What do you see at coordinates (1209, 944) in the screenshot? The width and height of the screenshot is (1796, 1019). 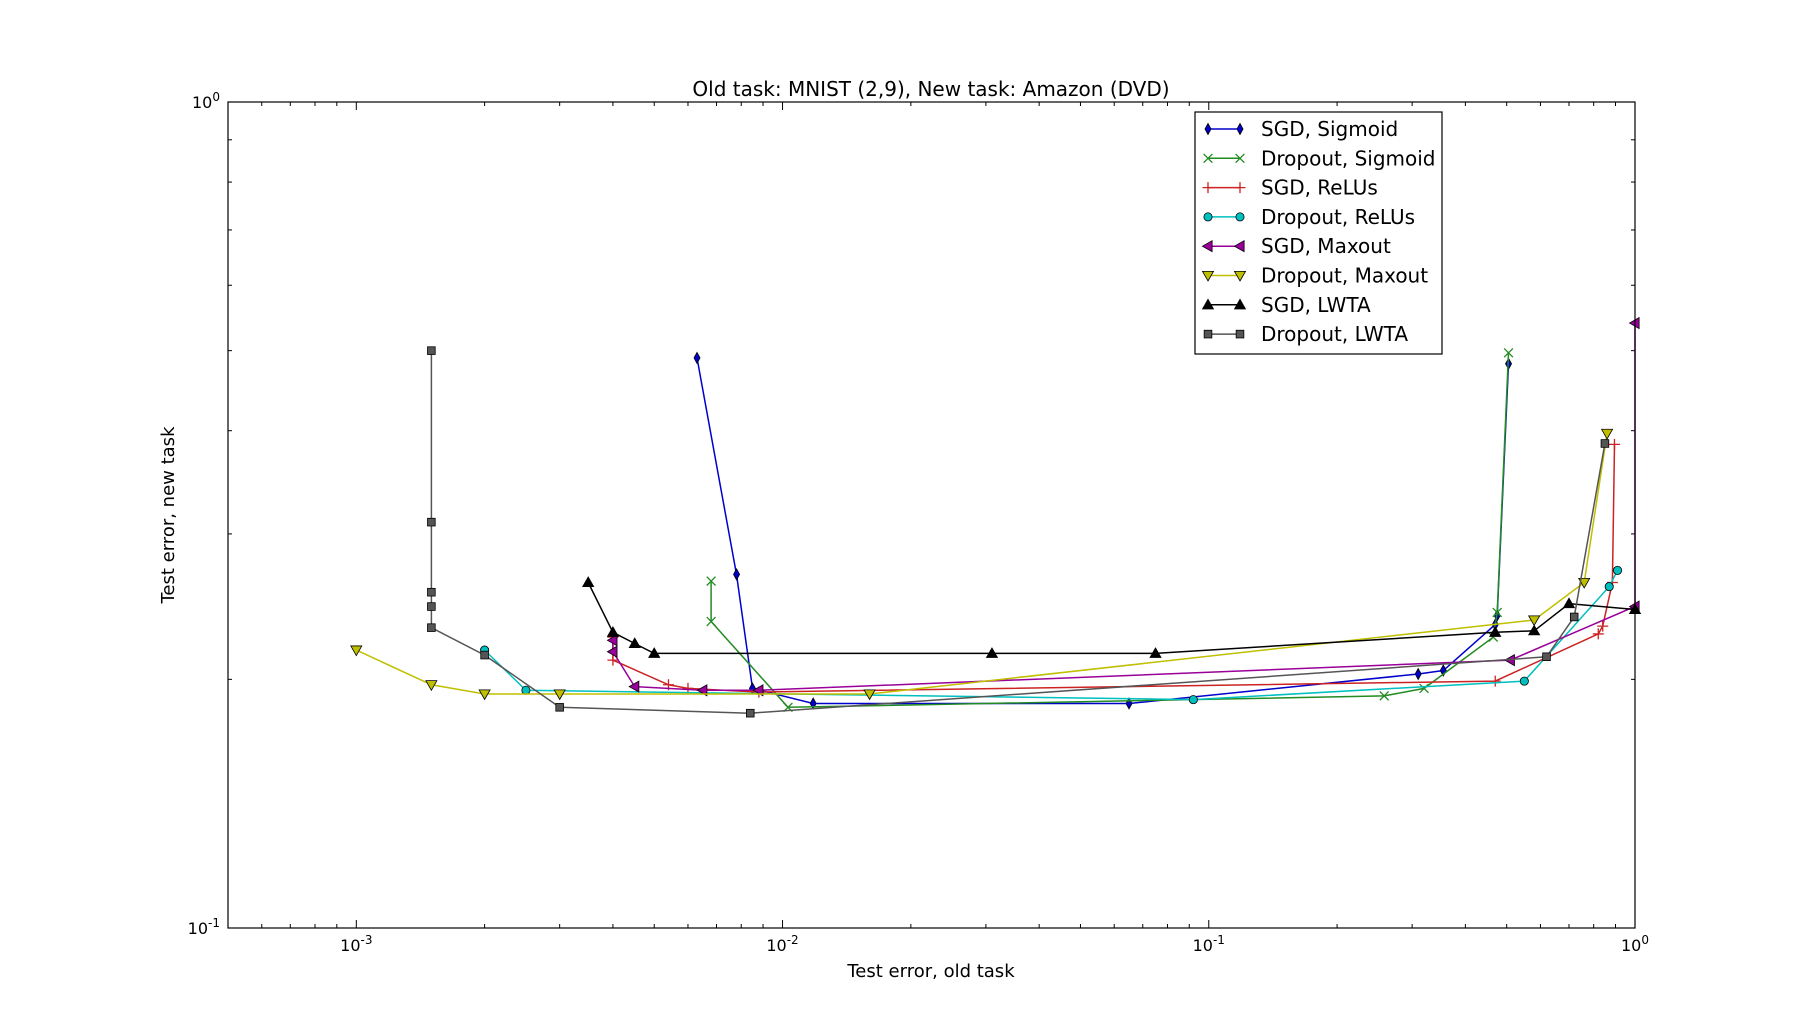 I see `x-tick-label: 10⁻¹` at bounding box center [1209, 944].